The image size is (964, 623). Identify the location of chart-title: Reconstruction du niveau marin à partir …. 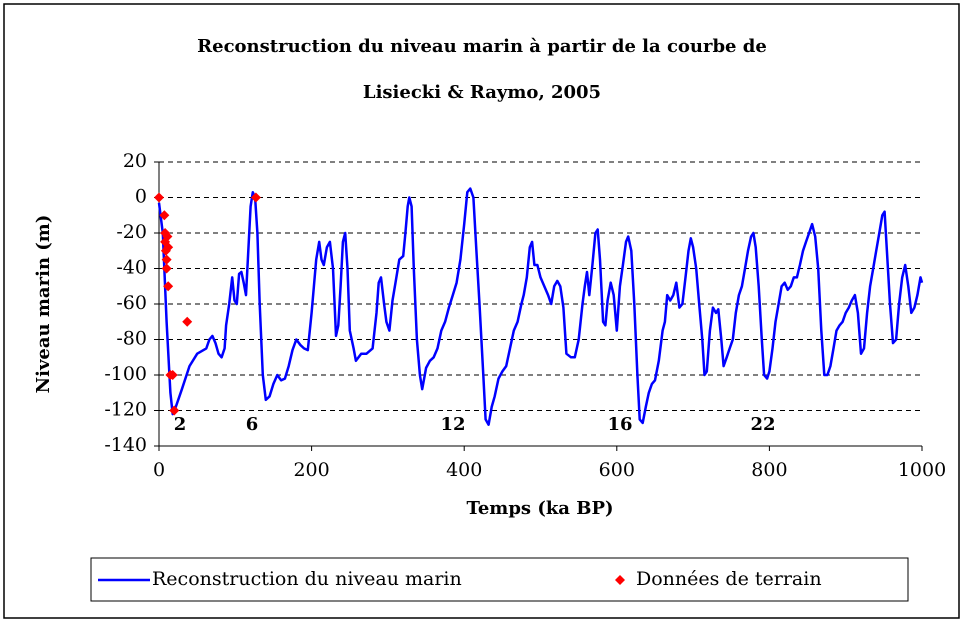
(482, 46).